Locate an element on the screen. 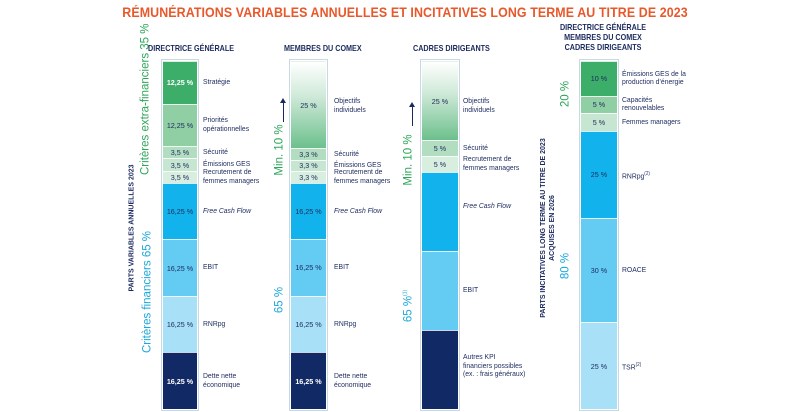 Image resolution: width=810 pixels, height=412 pixels. segment-label-line: (ex. : frais généraux) is located at coordinates (494, 374).